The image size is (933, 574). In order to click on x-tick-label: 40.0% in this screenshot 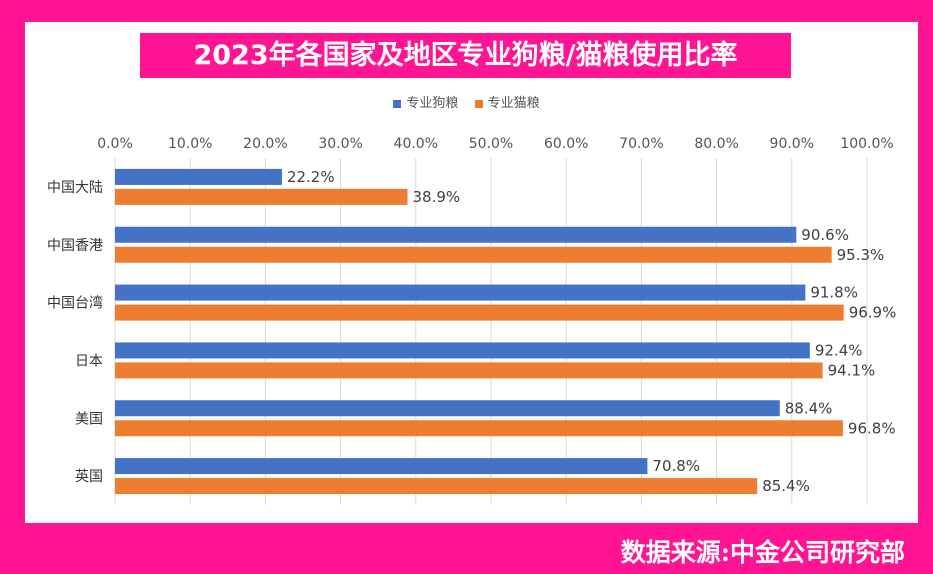, I will do `click(416, 144)`.